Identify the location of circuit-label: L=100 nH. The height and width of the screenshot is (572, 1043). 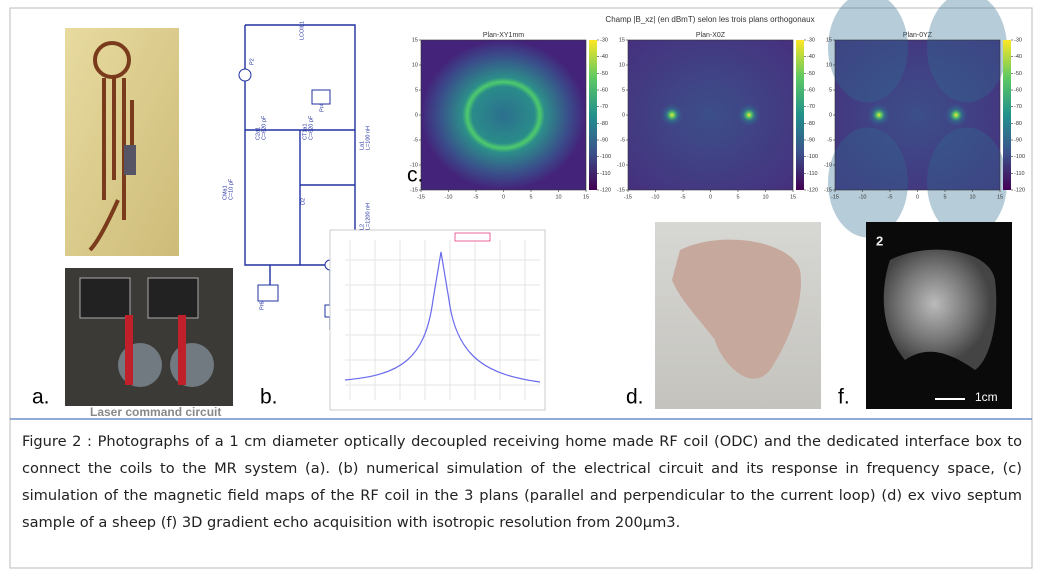
(368, 138).